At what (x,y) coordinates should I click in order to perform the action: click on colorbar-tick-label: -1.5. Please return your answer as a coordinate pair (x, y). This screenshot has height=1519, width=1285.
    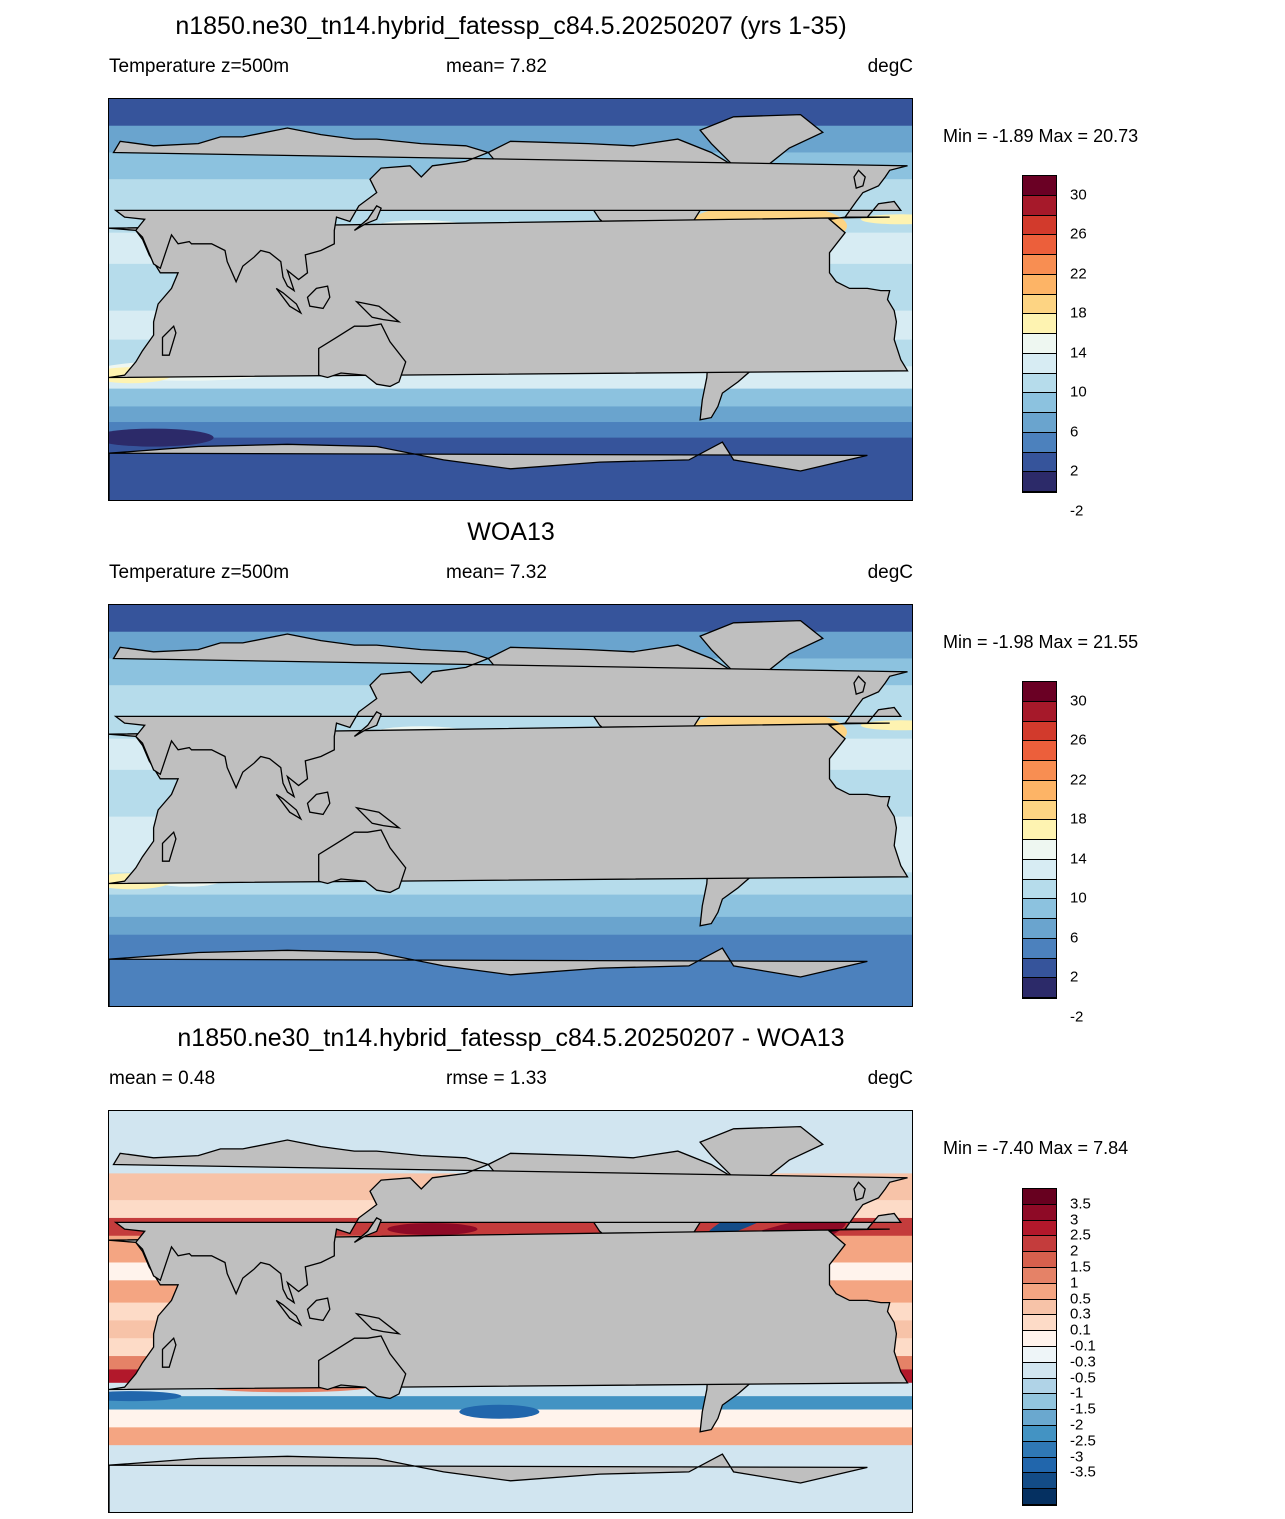
    Looking at the image, I should click on (1083, 1409).